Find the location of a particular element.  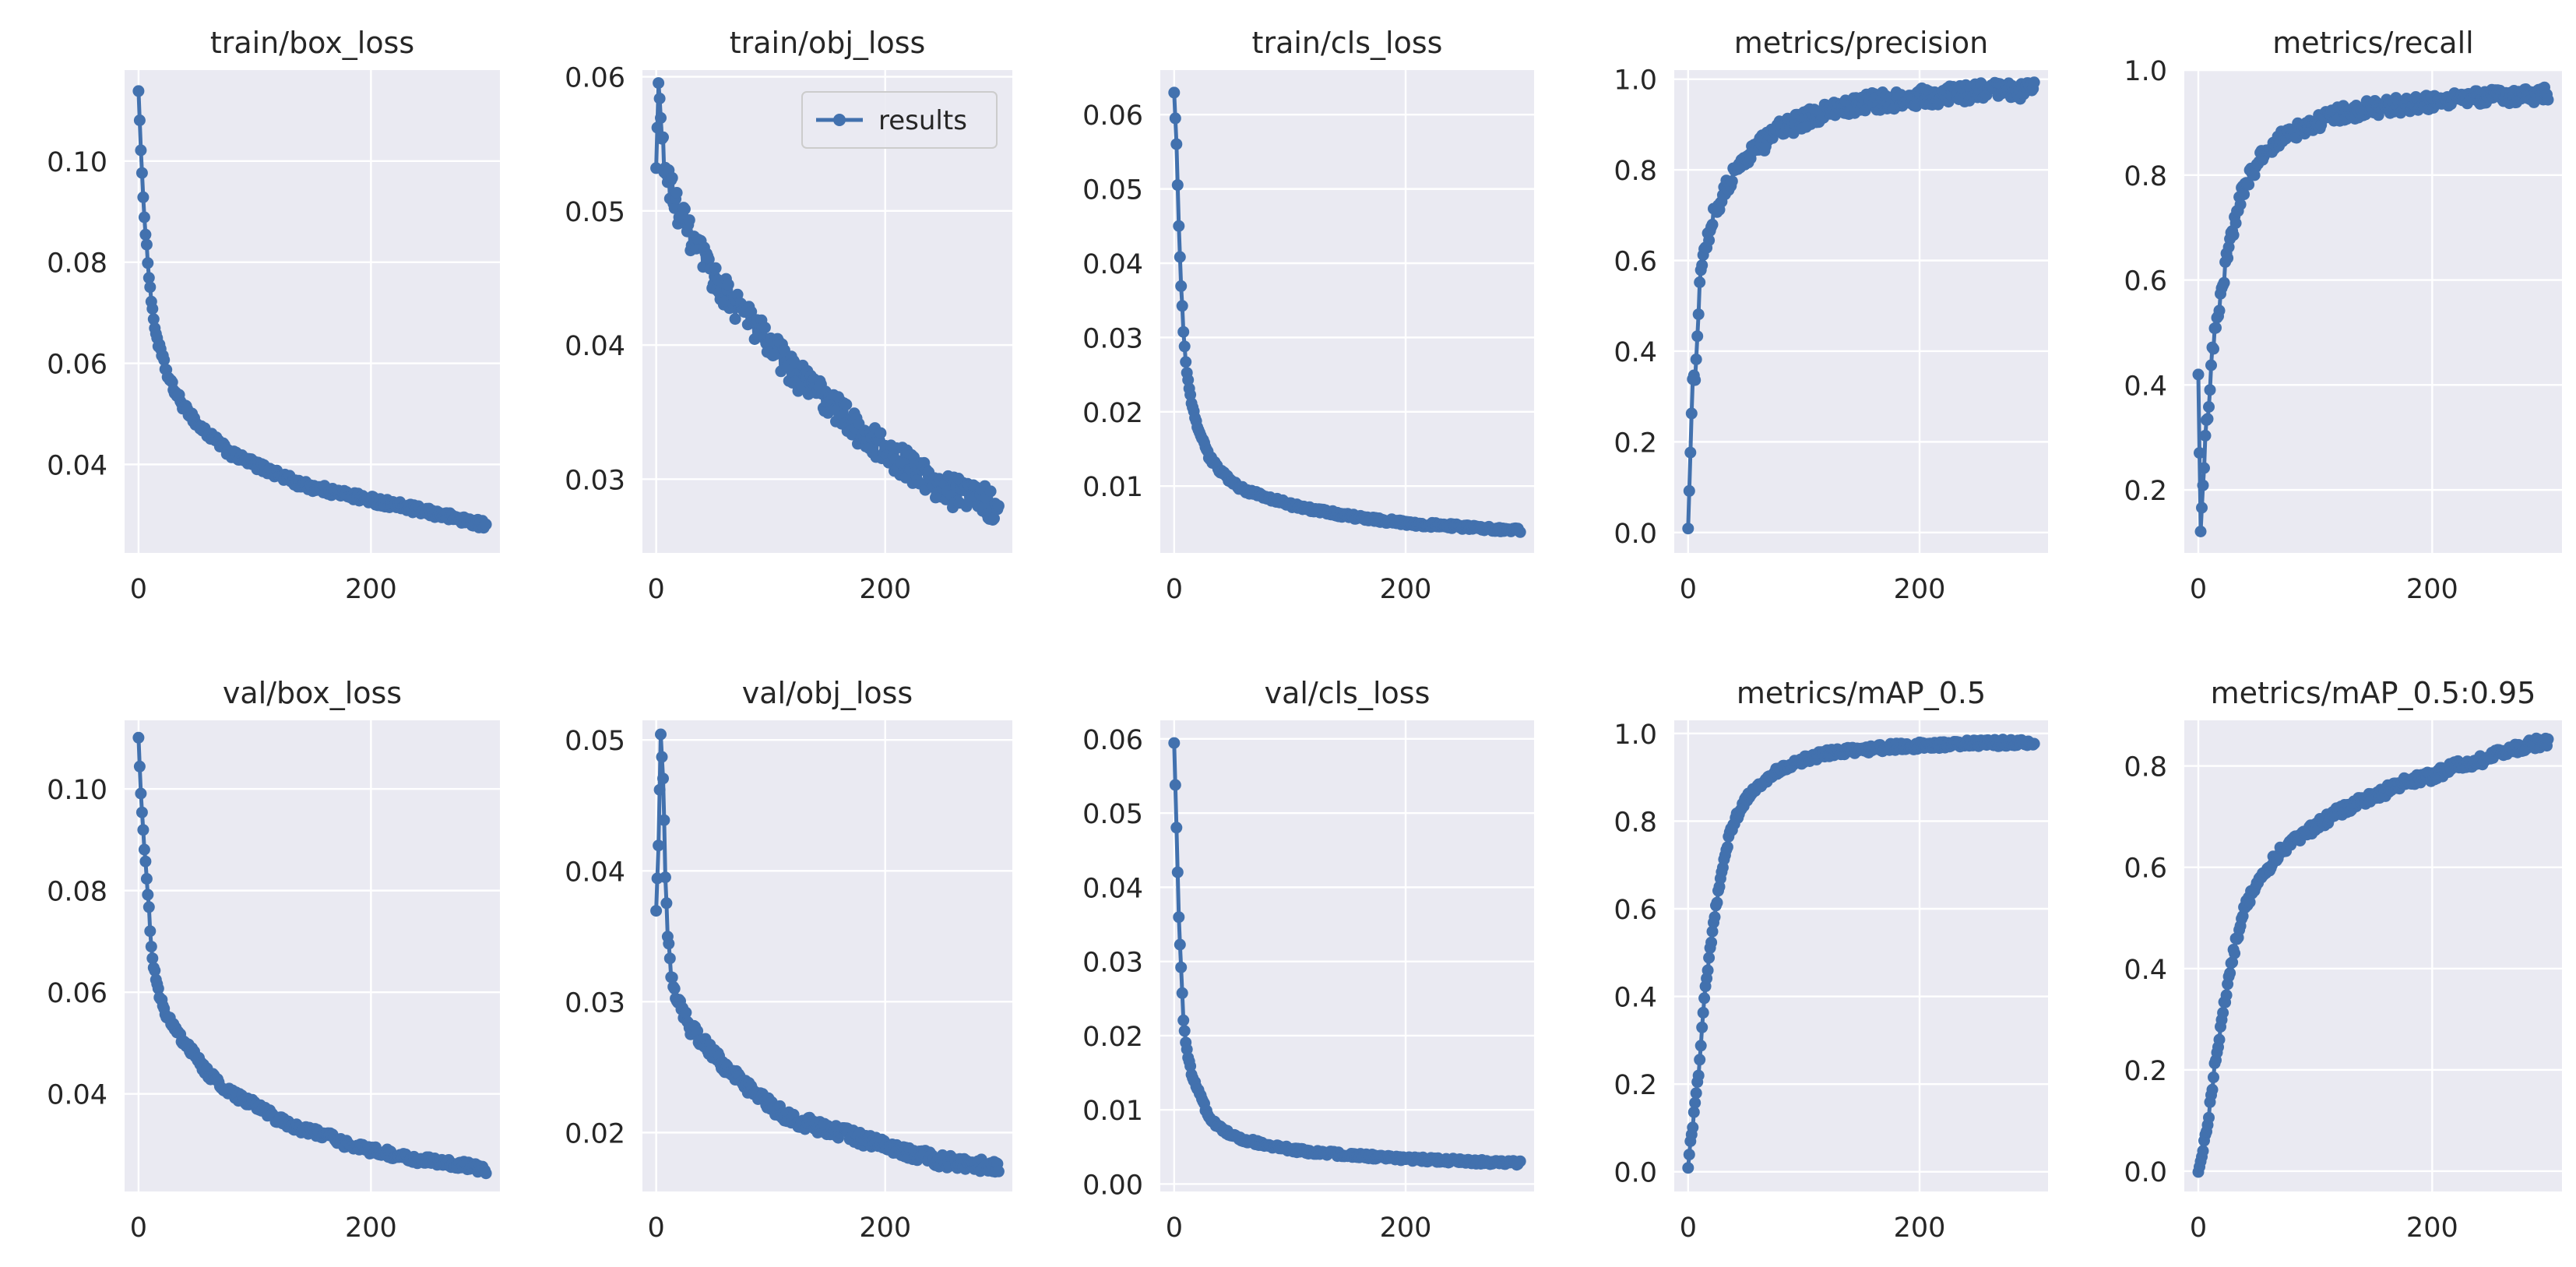

chart-panel-5: metrics/recall 0.2 0.4 0.6 0.8 1.0 0 200 is located at coordinates (2343, 315).